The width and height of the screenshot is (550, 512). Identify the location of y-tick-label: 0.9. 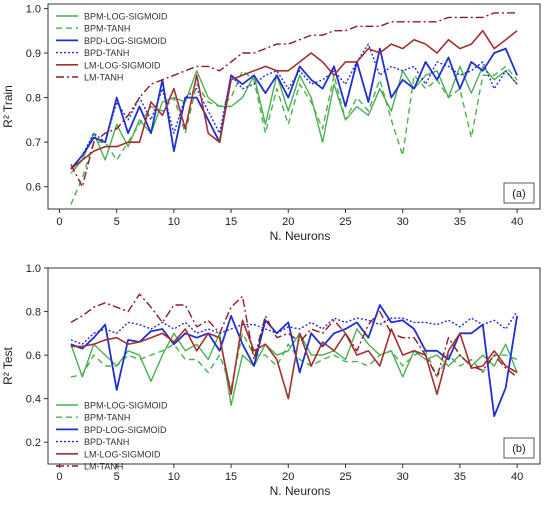
(33, 54).